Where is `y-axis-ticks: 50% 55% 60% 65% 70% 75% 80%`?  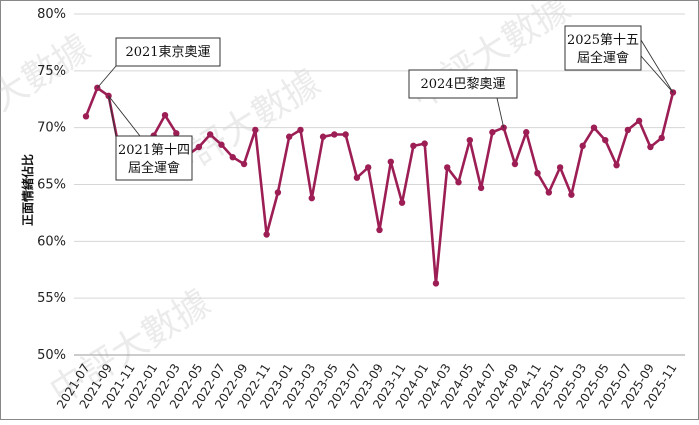
y-axis-ticks: 50% 55% 60% 65% 70% 75% 80% is located at coordinates (51, 185).